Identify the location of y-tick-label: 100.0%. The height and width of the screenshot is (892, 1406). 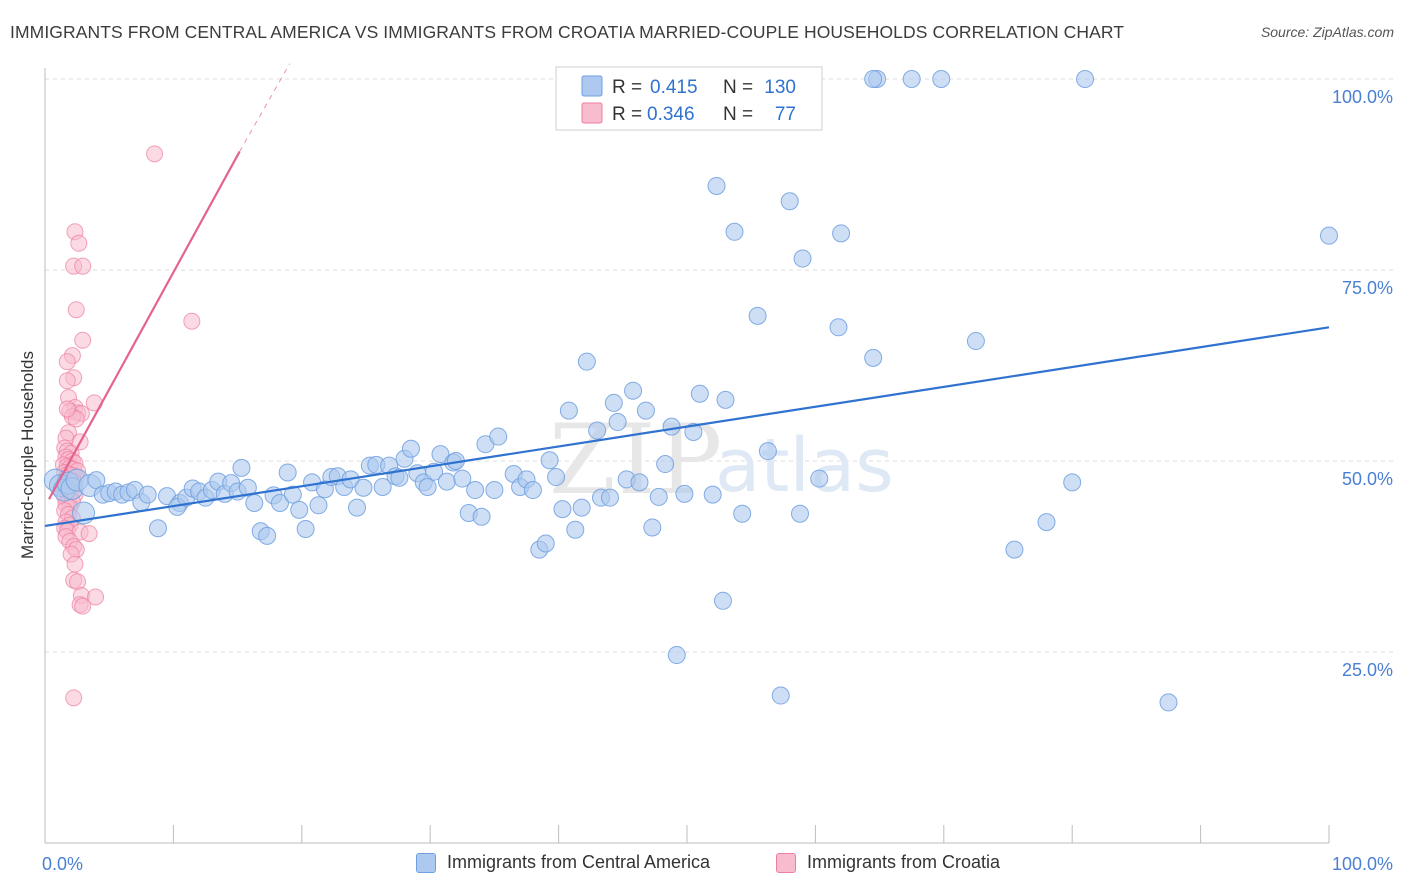
(1362, 97).